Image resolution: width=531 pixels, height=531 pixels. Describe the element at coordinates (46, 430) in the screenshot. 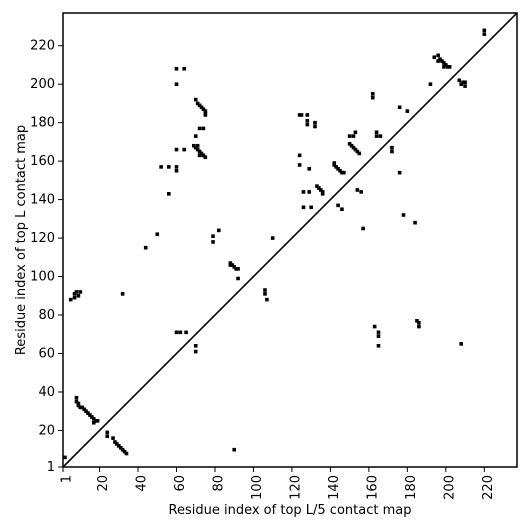

I see `y-tick-label: 20` at that location.